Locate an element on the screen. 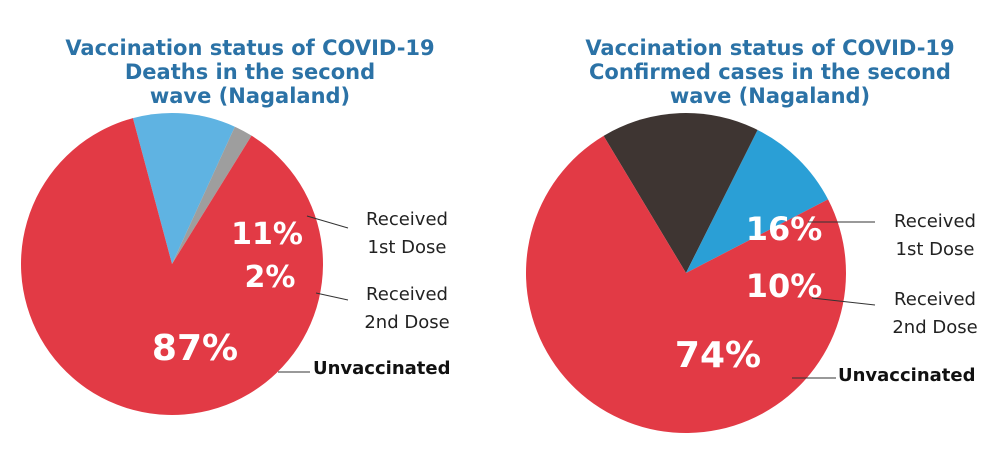 The image size is (1000, 466). pie-value-label-1-second_dose: 10% is located at coordinates (784, 286).